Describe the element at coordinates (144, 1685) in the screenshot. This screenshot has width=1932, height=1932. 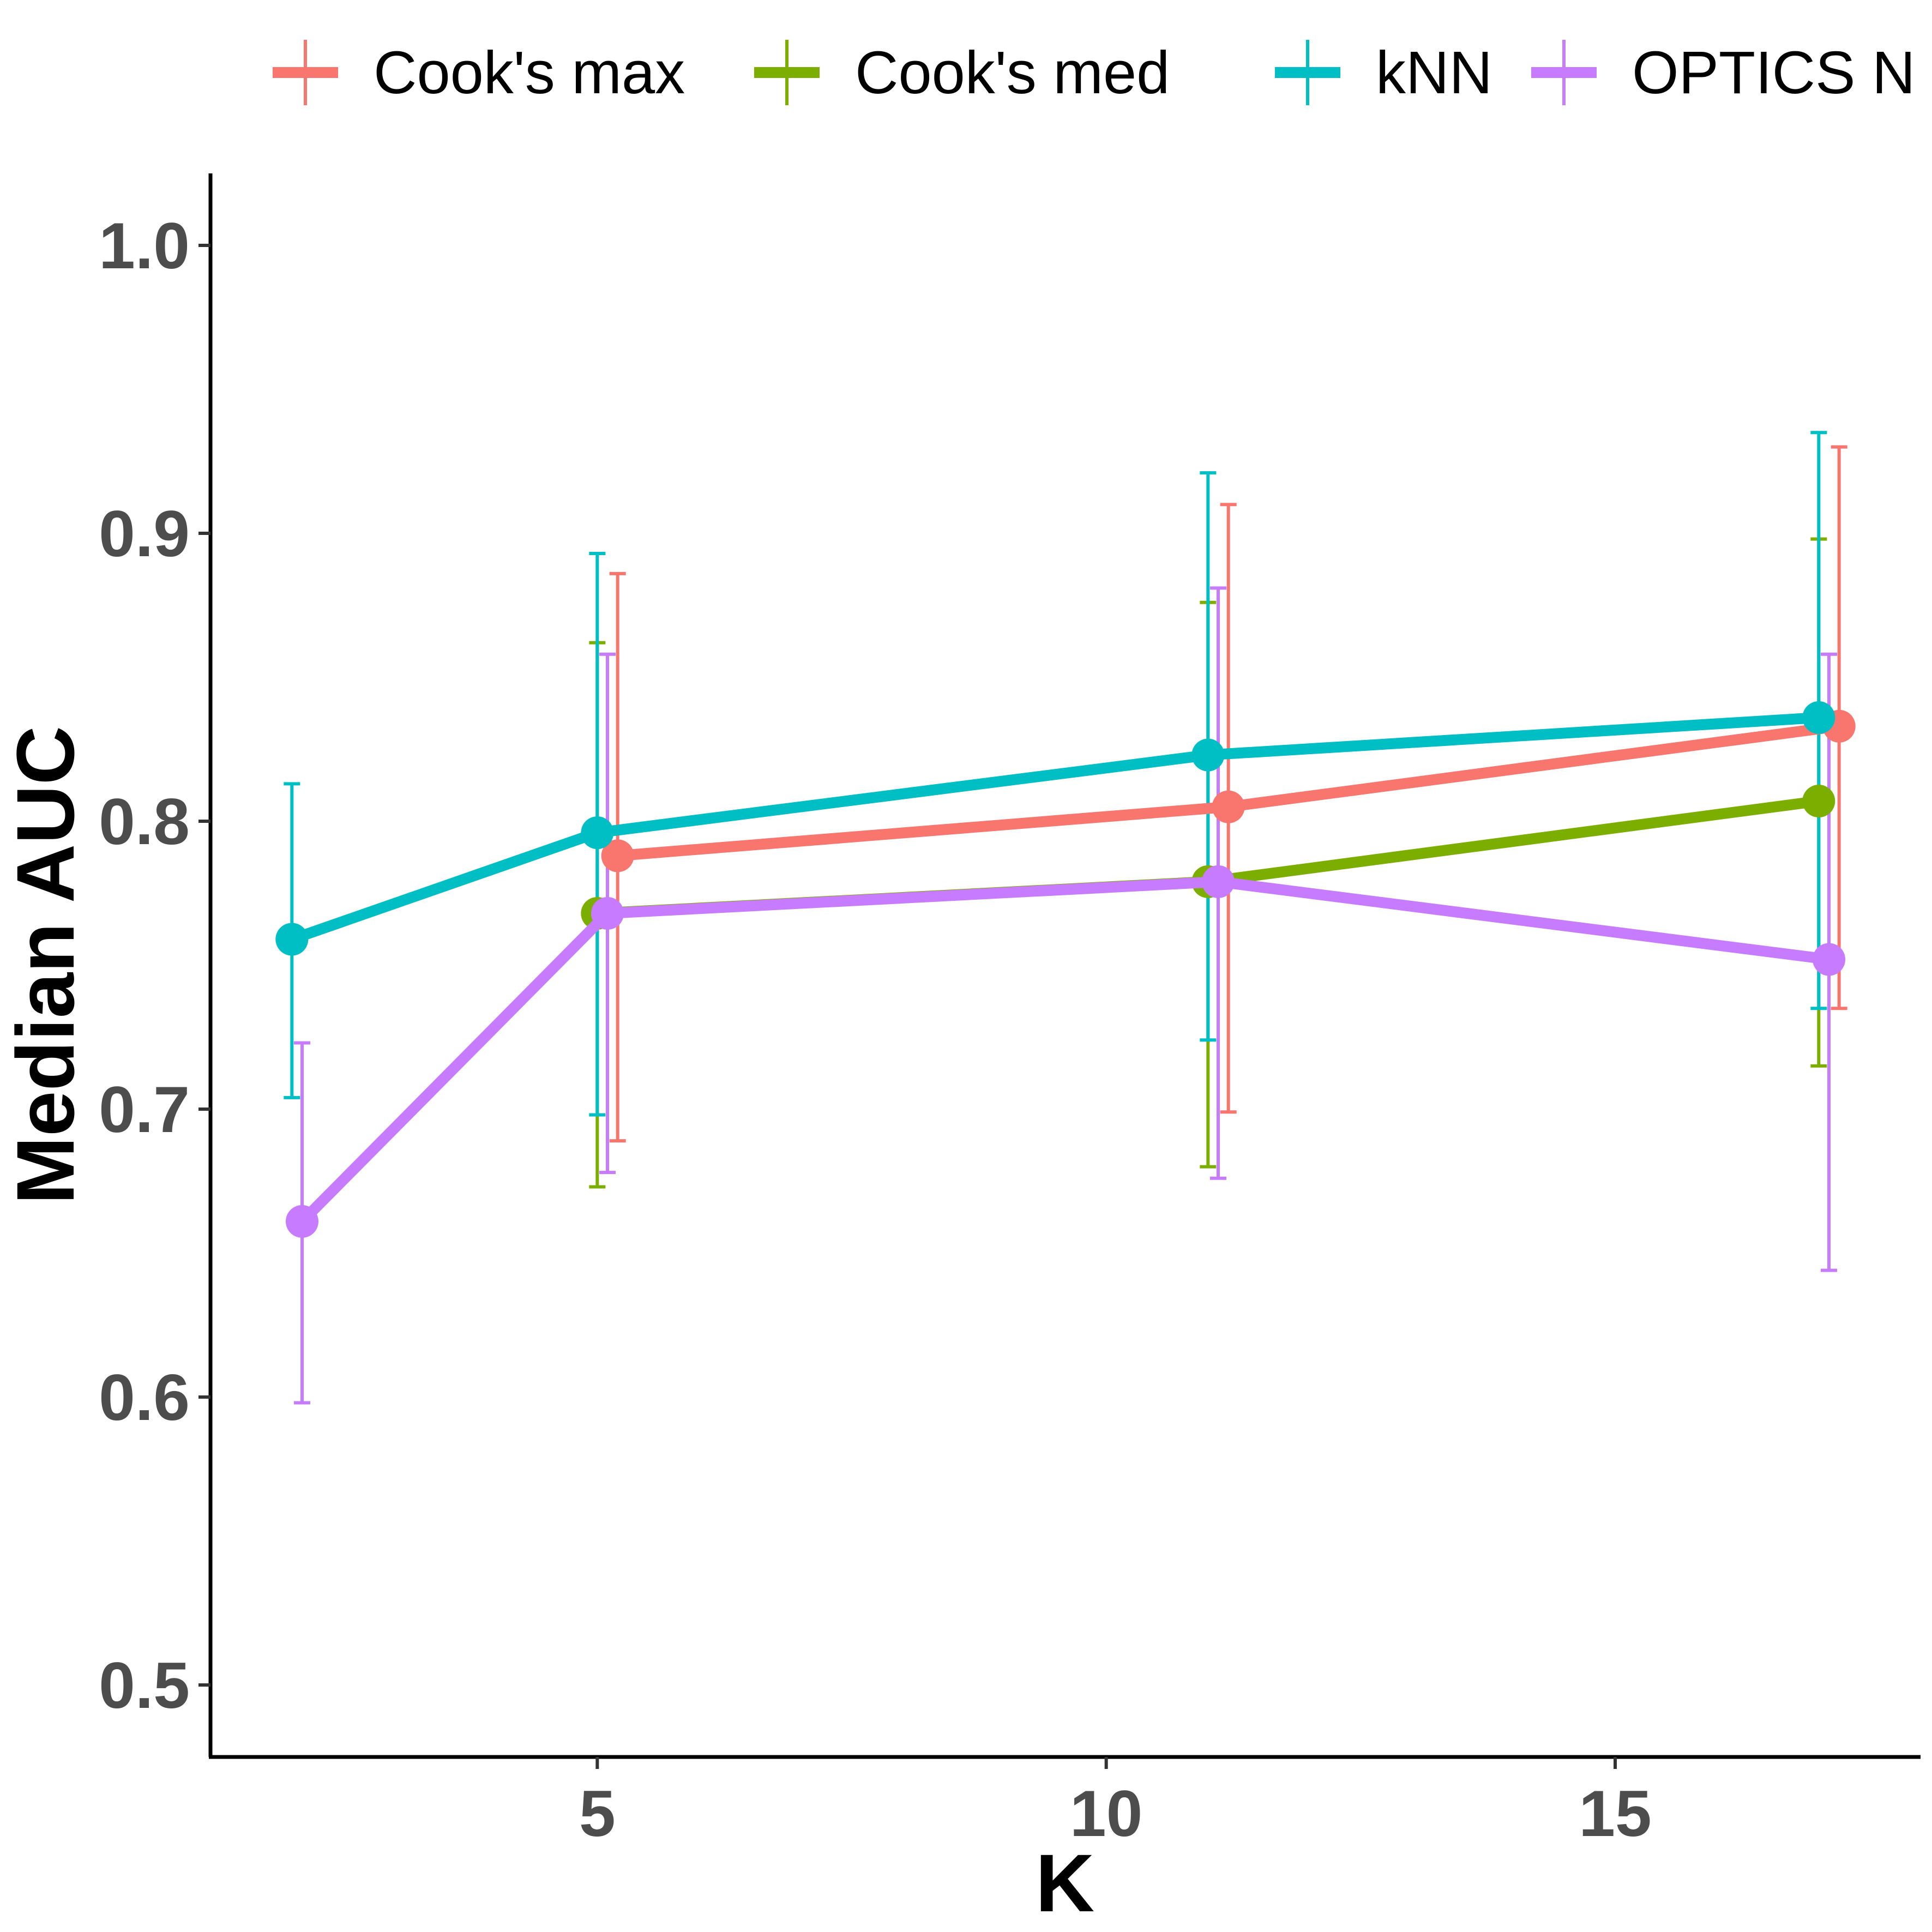
I see `y-tick-label: 0.5` at that location.